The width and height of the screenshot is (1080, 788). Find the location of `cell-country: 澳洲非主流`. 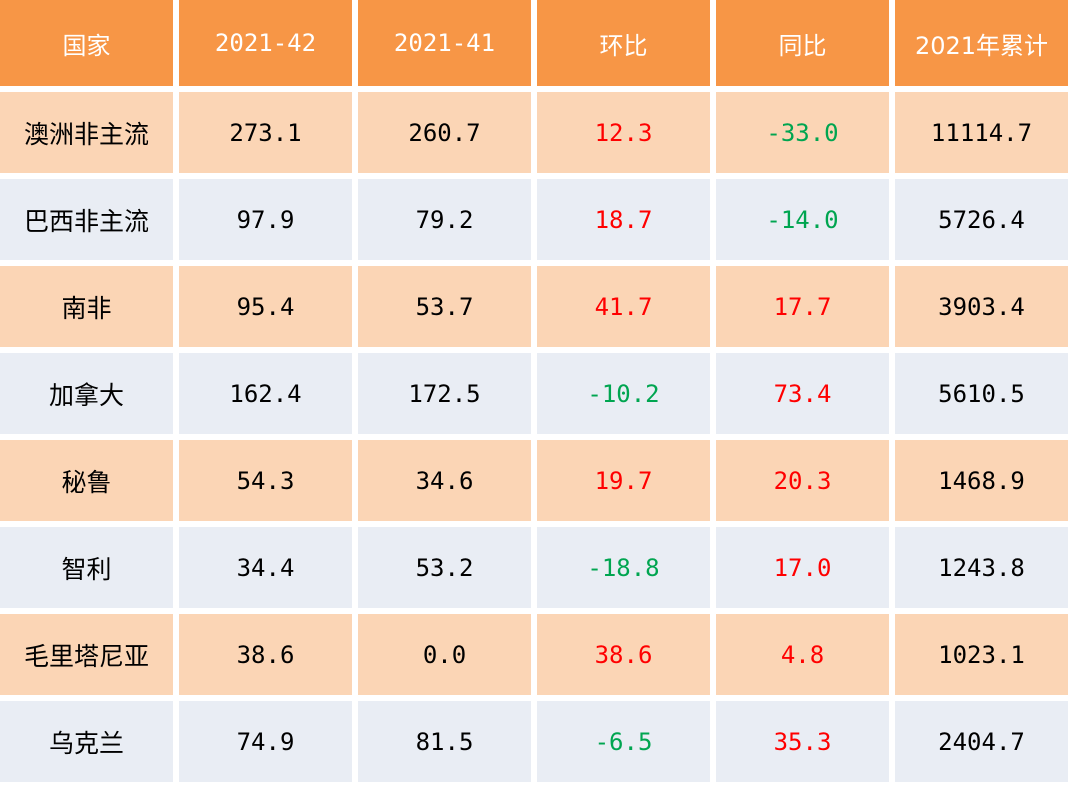

cell-country: 澳洲非主流 is located at coordinates (89, 135).